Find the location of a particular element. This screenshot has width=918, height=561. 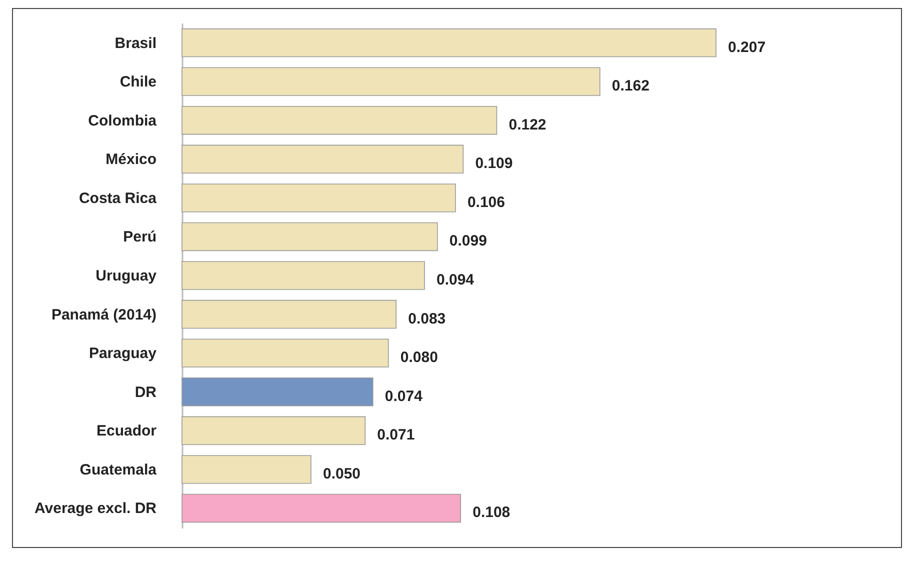

y-tick-label: Brasil is located at coordinates (135, 43).